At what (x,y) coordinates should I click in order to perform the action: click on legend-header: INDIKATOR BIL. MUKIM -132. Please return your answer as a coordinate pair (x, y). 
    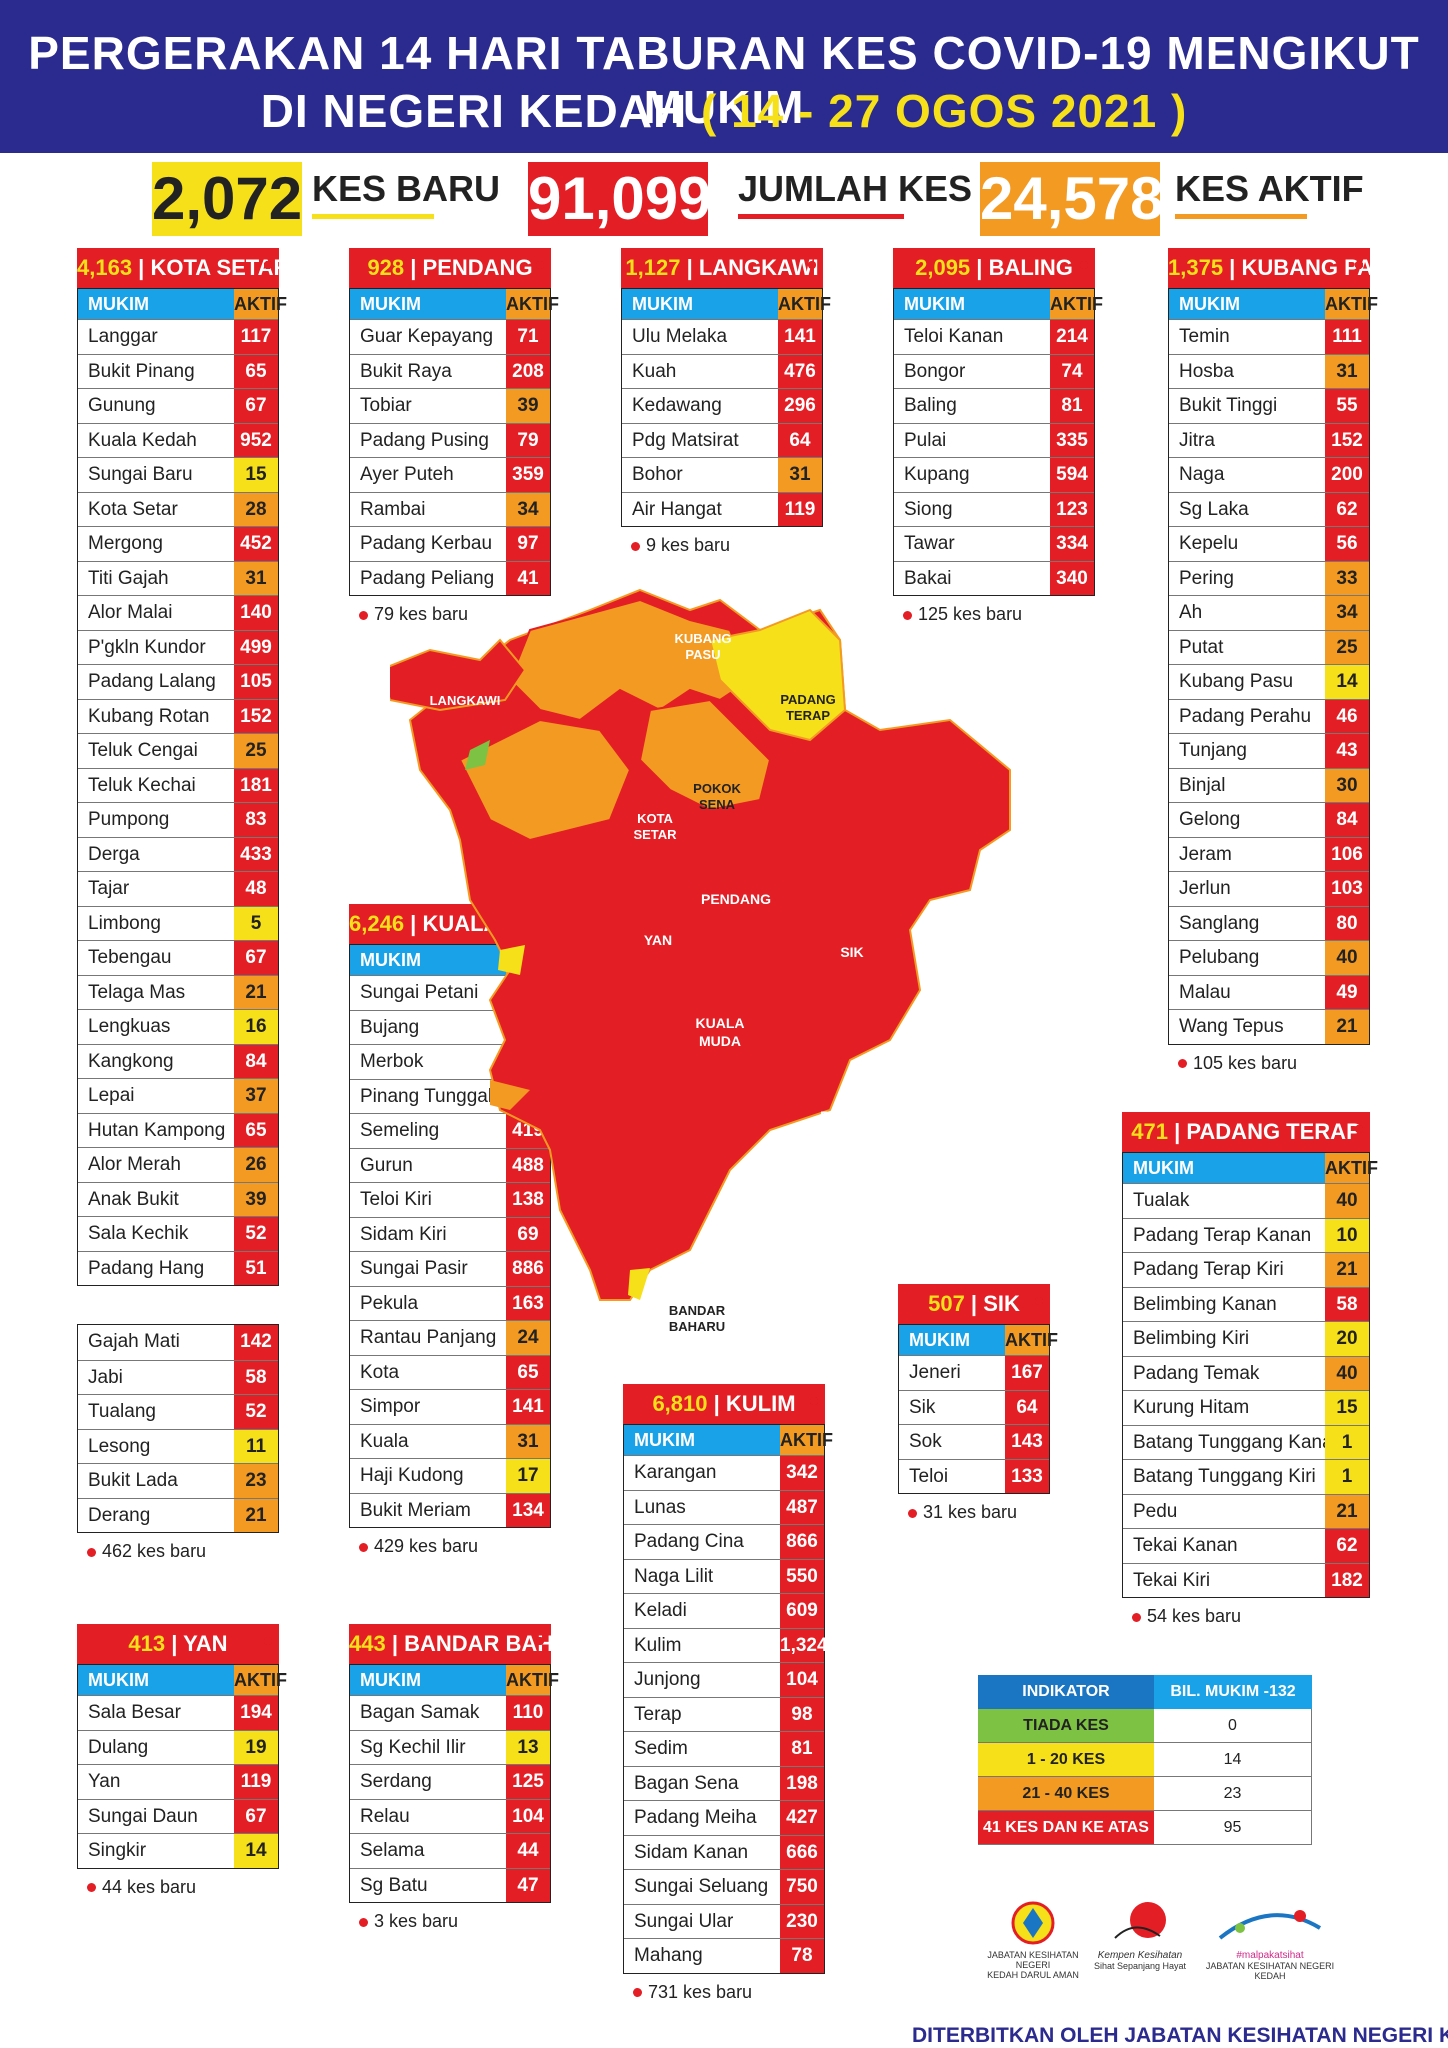
    Looking at the image, I should click on (1145, 1692).